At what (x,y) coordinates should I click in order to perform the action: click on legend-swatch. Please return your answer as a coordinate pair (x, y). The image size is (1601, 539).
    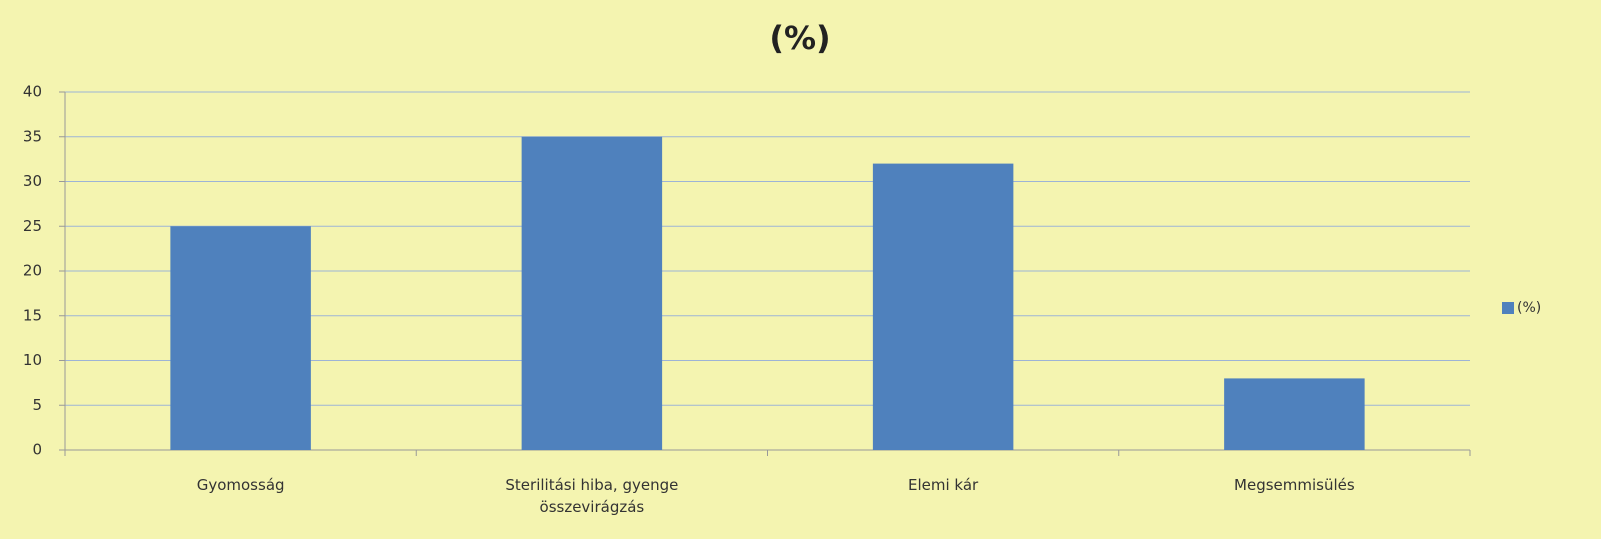
    Looking at the image, I should click on (1508, 308).